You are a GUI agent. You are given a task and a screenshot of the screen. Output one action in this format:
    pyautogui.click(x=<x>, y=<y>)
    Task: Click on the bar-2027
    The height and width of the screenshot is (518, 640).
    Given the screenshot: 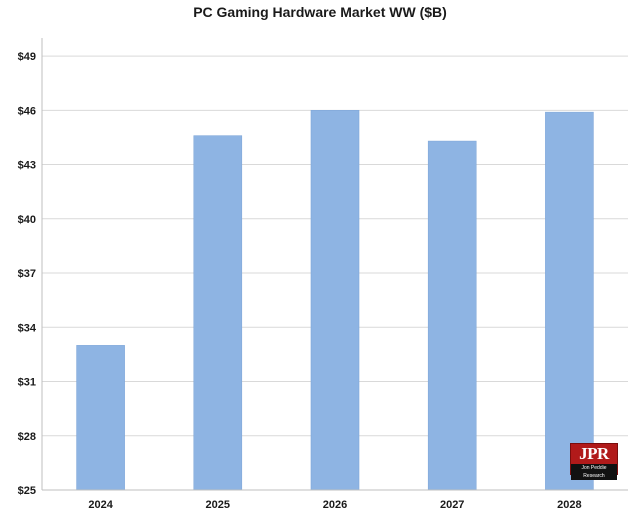 What is the action you would take?
    pyautogui.click(x=452, y=315)
    